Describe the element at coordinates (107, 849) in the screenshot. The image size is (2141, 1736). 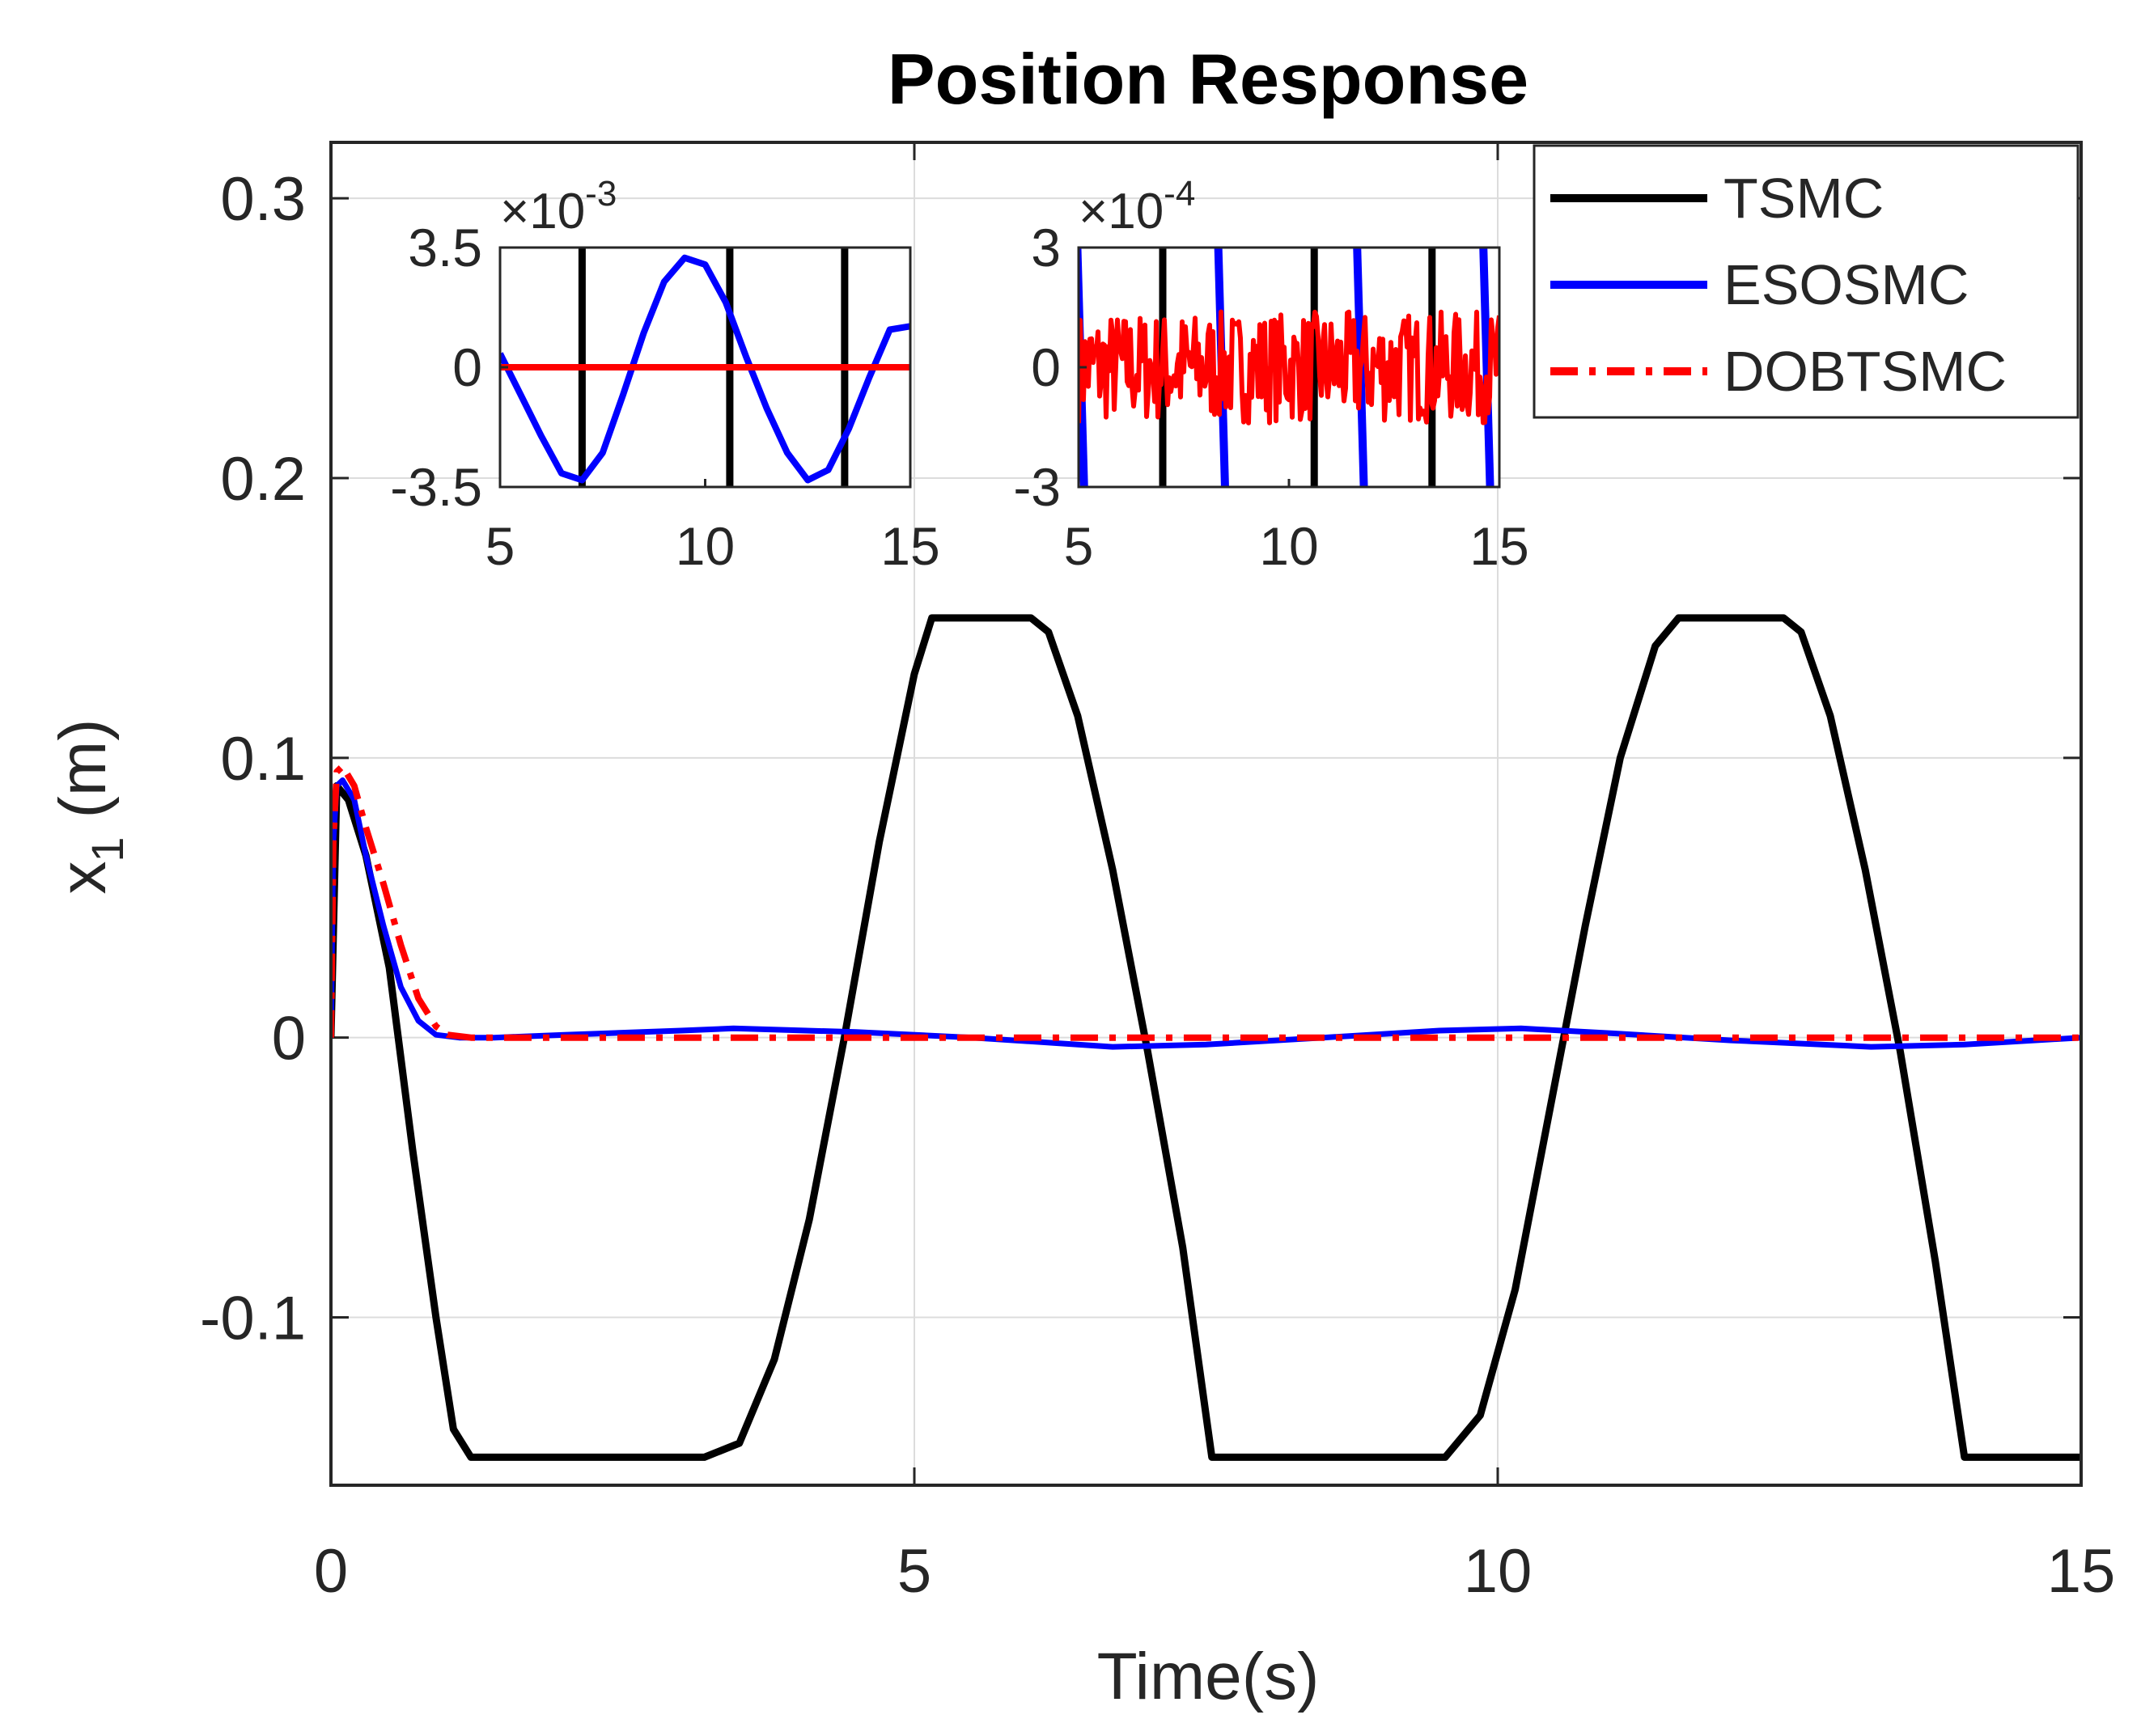
I see `y-axis-label-subscript: 1` at that location.